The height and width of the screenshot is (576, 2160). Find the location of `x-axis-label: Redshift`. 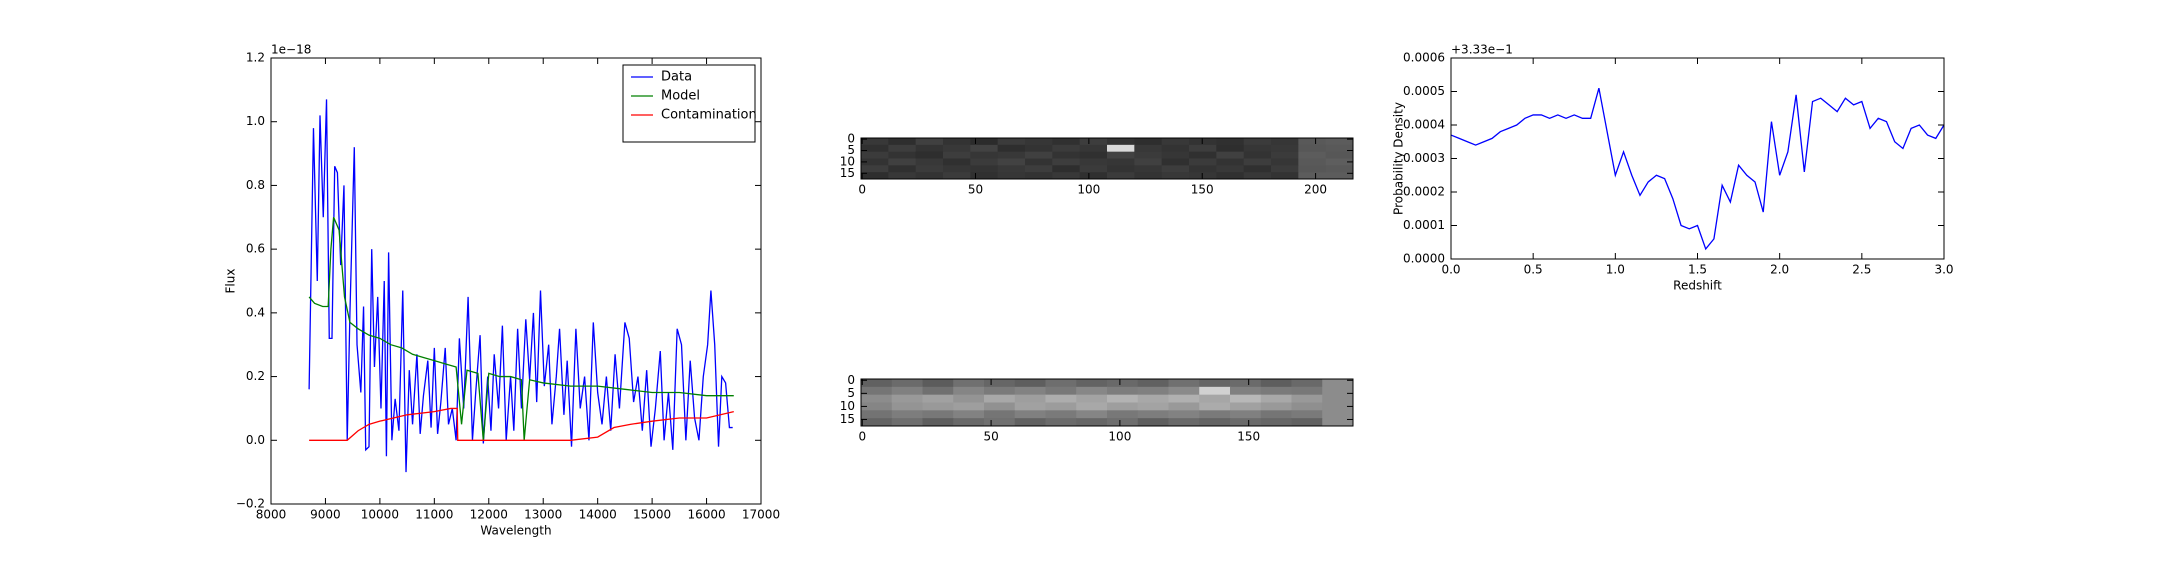

x-axis-label: Redshift is located at coordinates (1697, 286).